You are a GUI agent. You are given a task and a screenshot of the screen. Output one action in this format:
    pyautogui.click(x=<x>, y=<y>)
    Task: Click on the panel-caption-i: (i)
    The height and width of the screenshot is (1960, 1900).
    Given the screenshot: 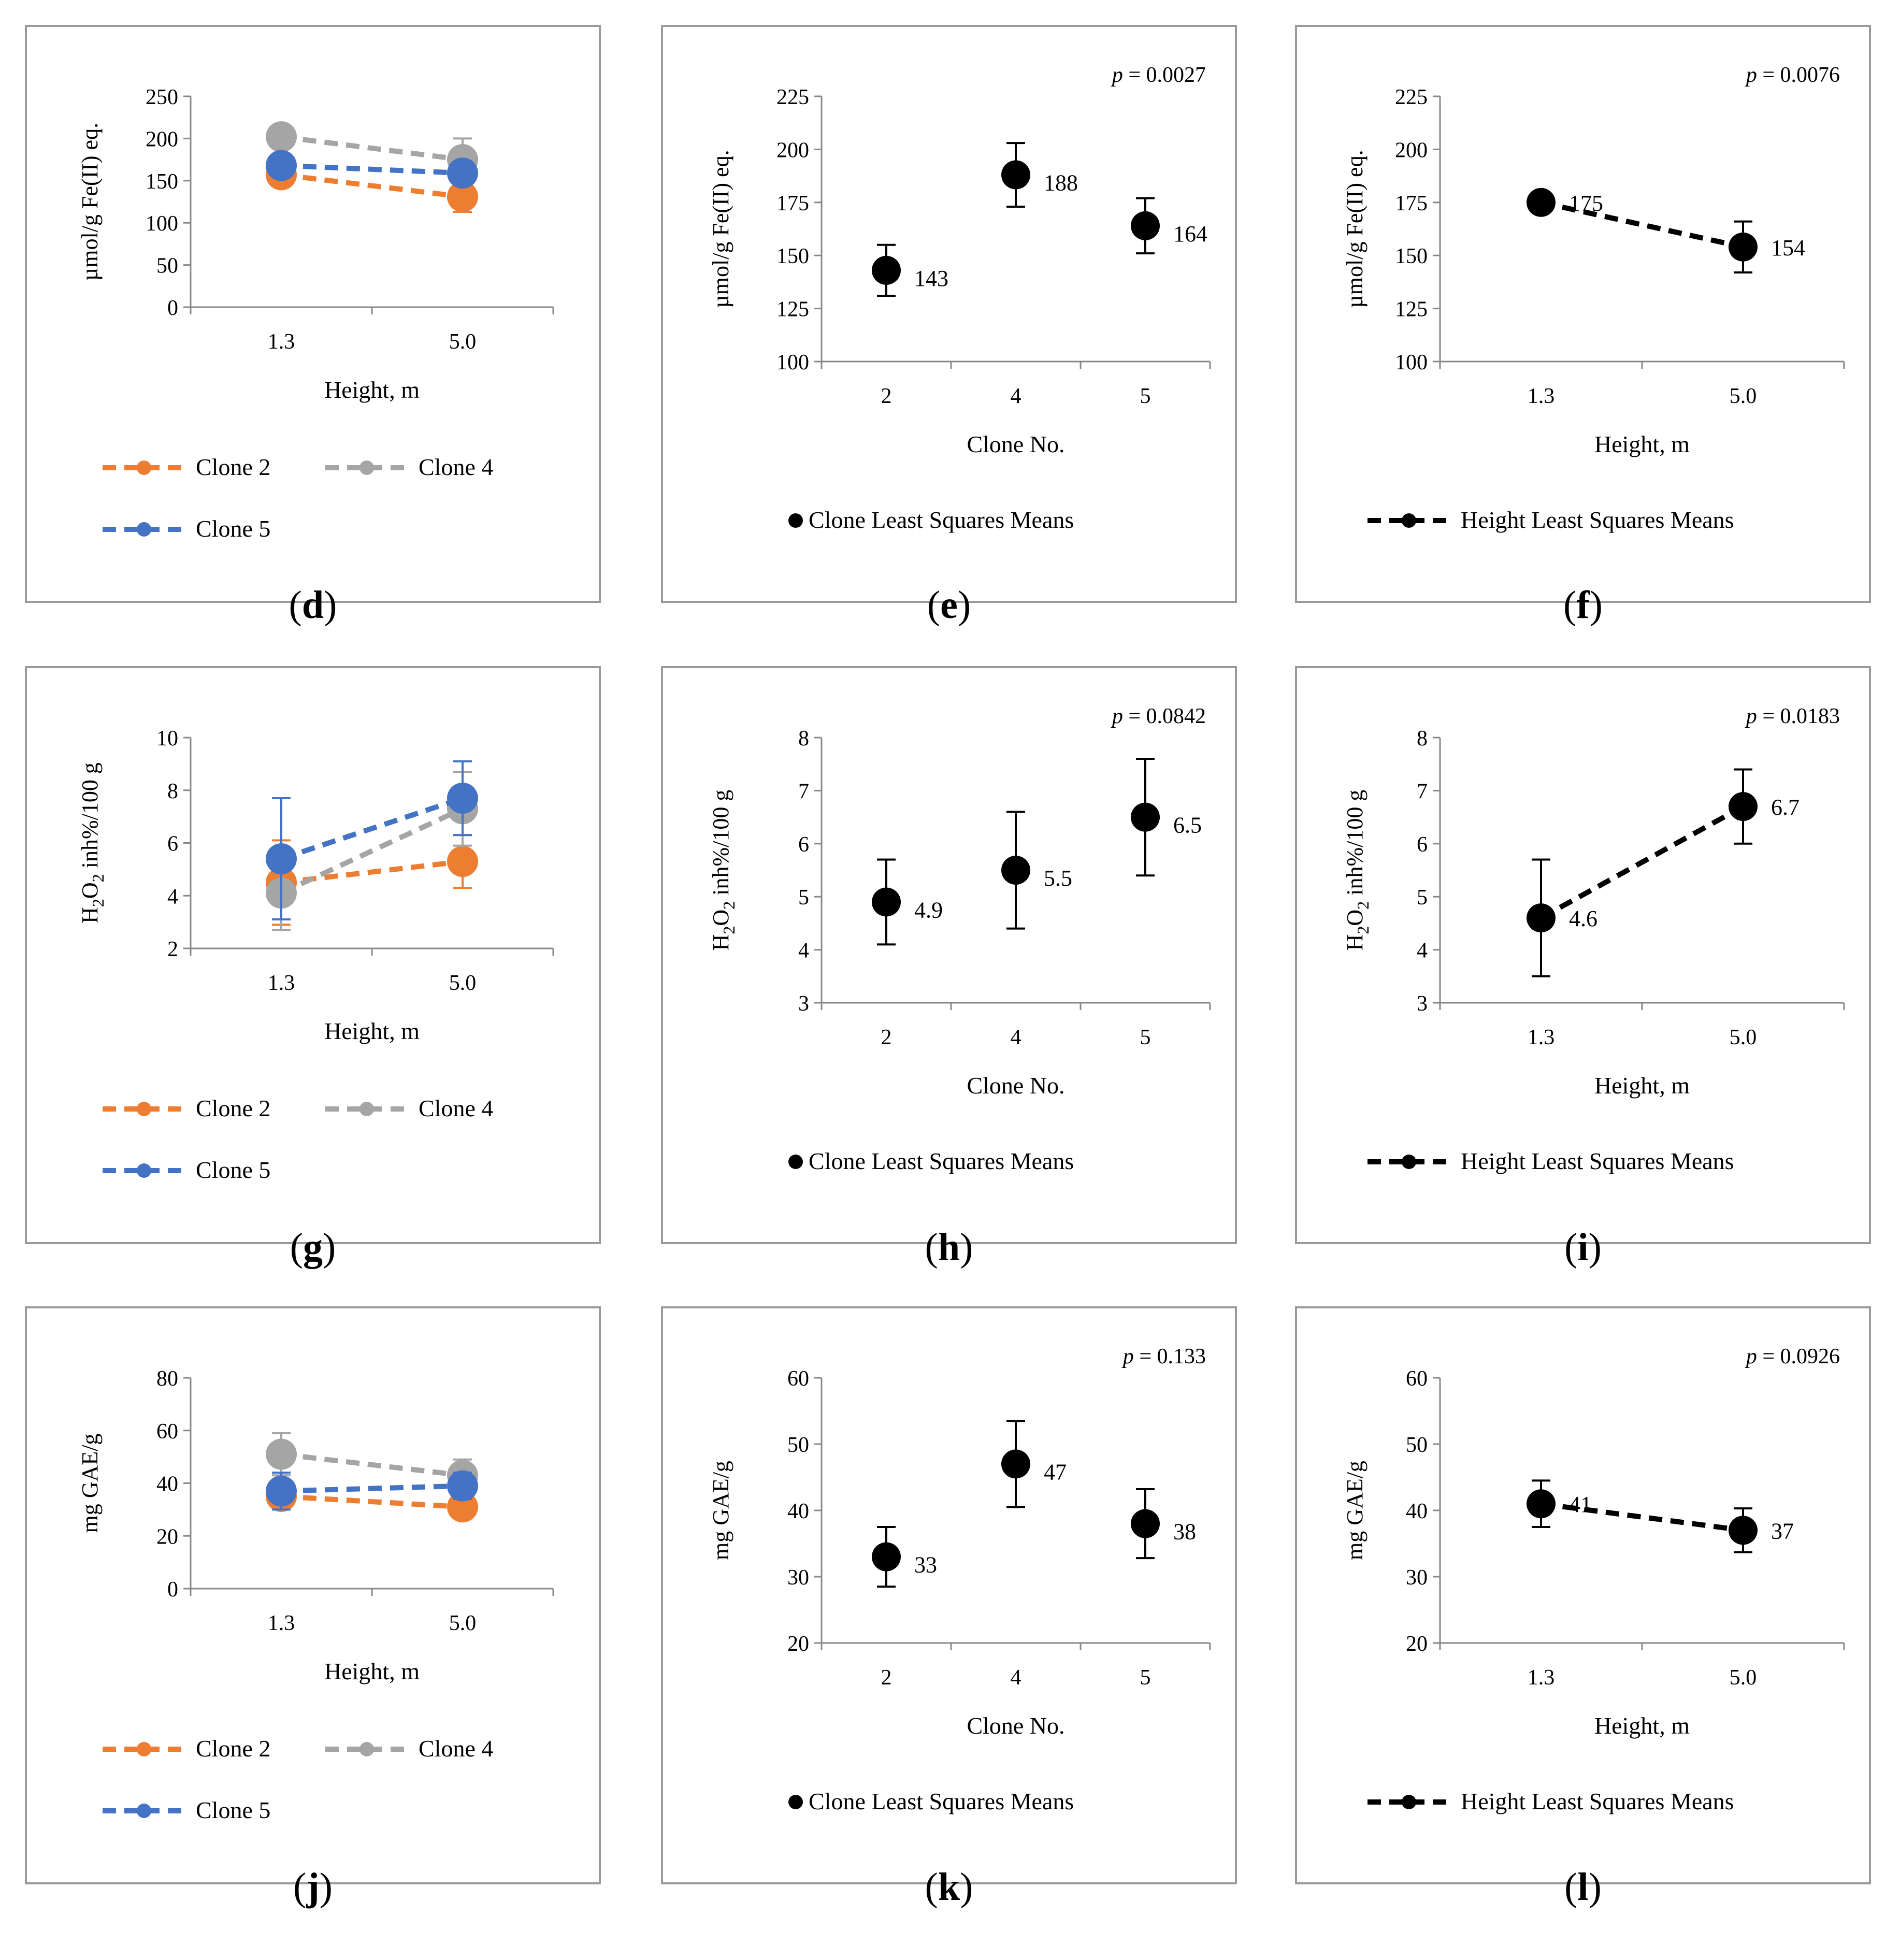 What is the action you would take?
    pyautogui.click(x=1583, y=1247)
    